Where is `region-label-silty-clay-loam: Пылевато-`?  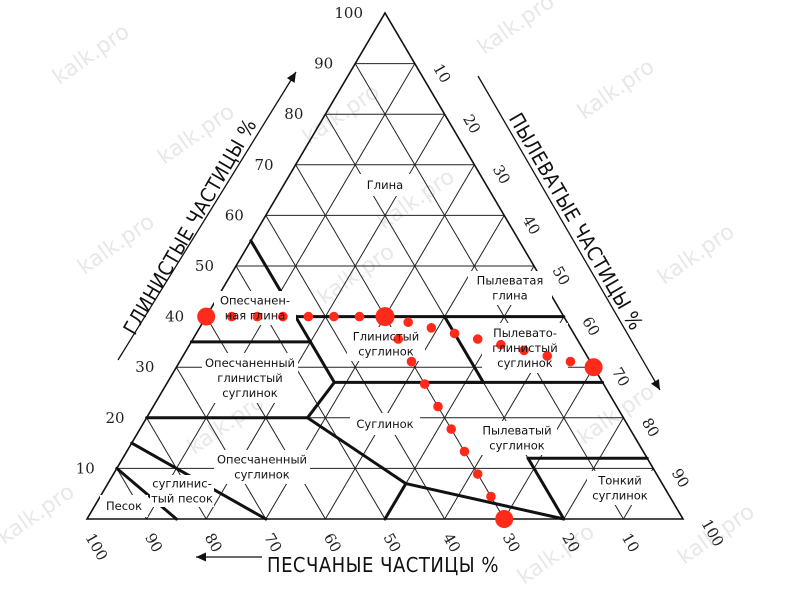 region-label-silty-clay-loam: Пылевато- is located at coordinates (525, 333).